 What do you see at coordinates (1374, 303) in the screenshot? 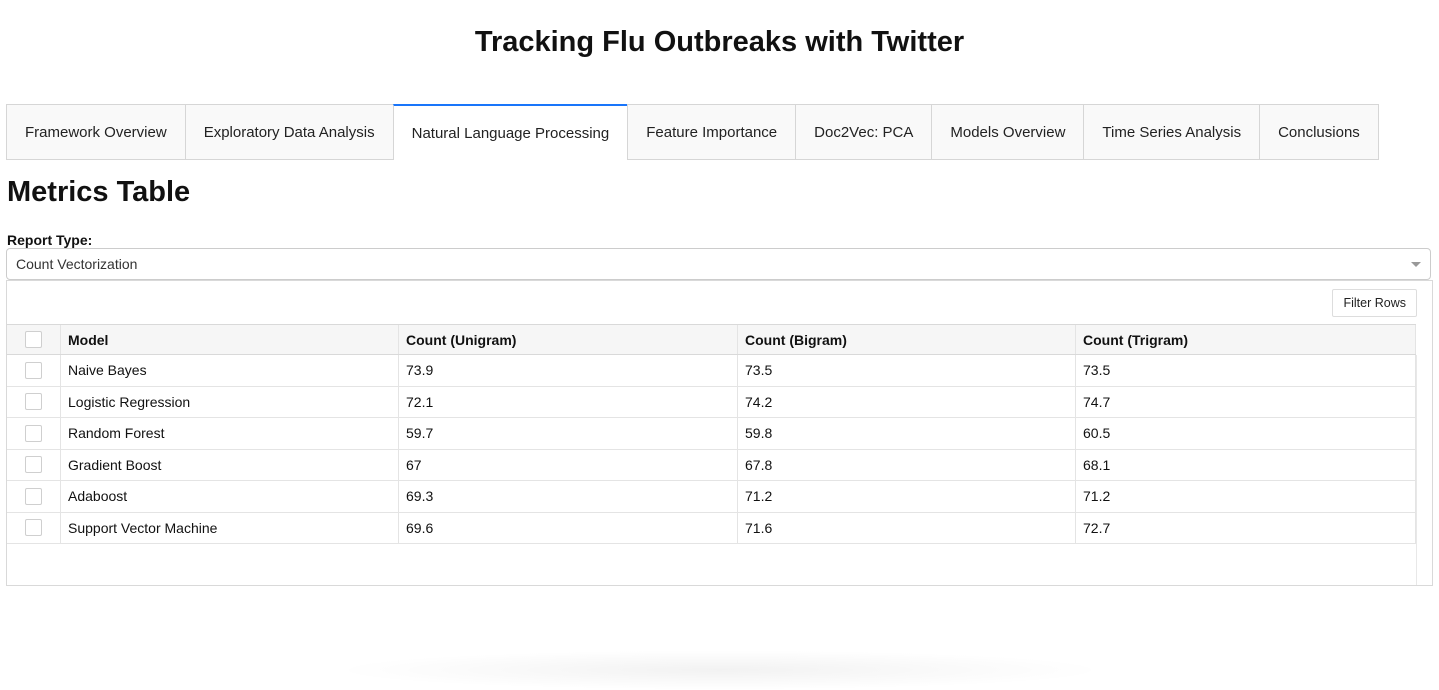
I see `filter-rows-button: Filter Rows` at bounding box center [1374, 303].